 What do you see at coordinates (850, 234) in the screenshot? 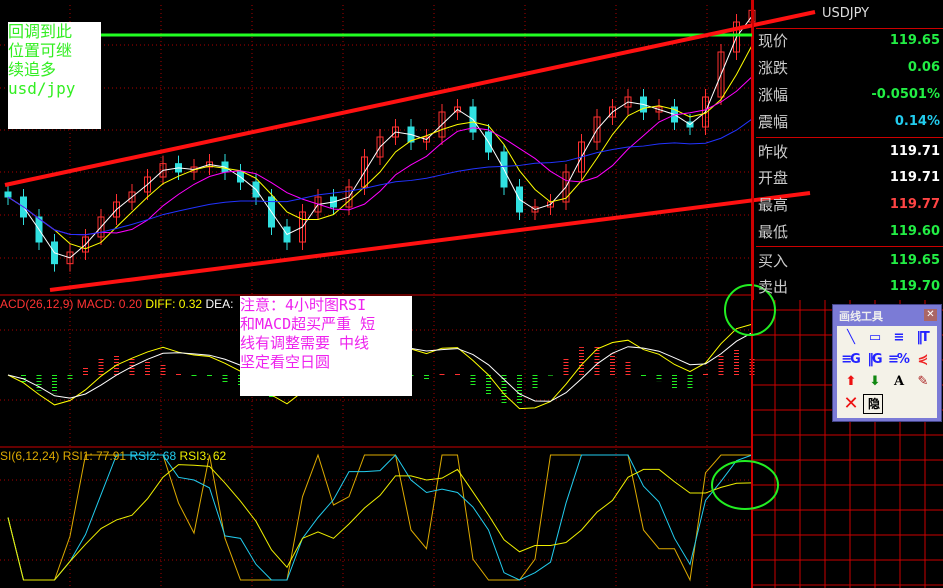
I see `quote-row: 最低 119.60` at bounding box center [850, 234].